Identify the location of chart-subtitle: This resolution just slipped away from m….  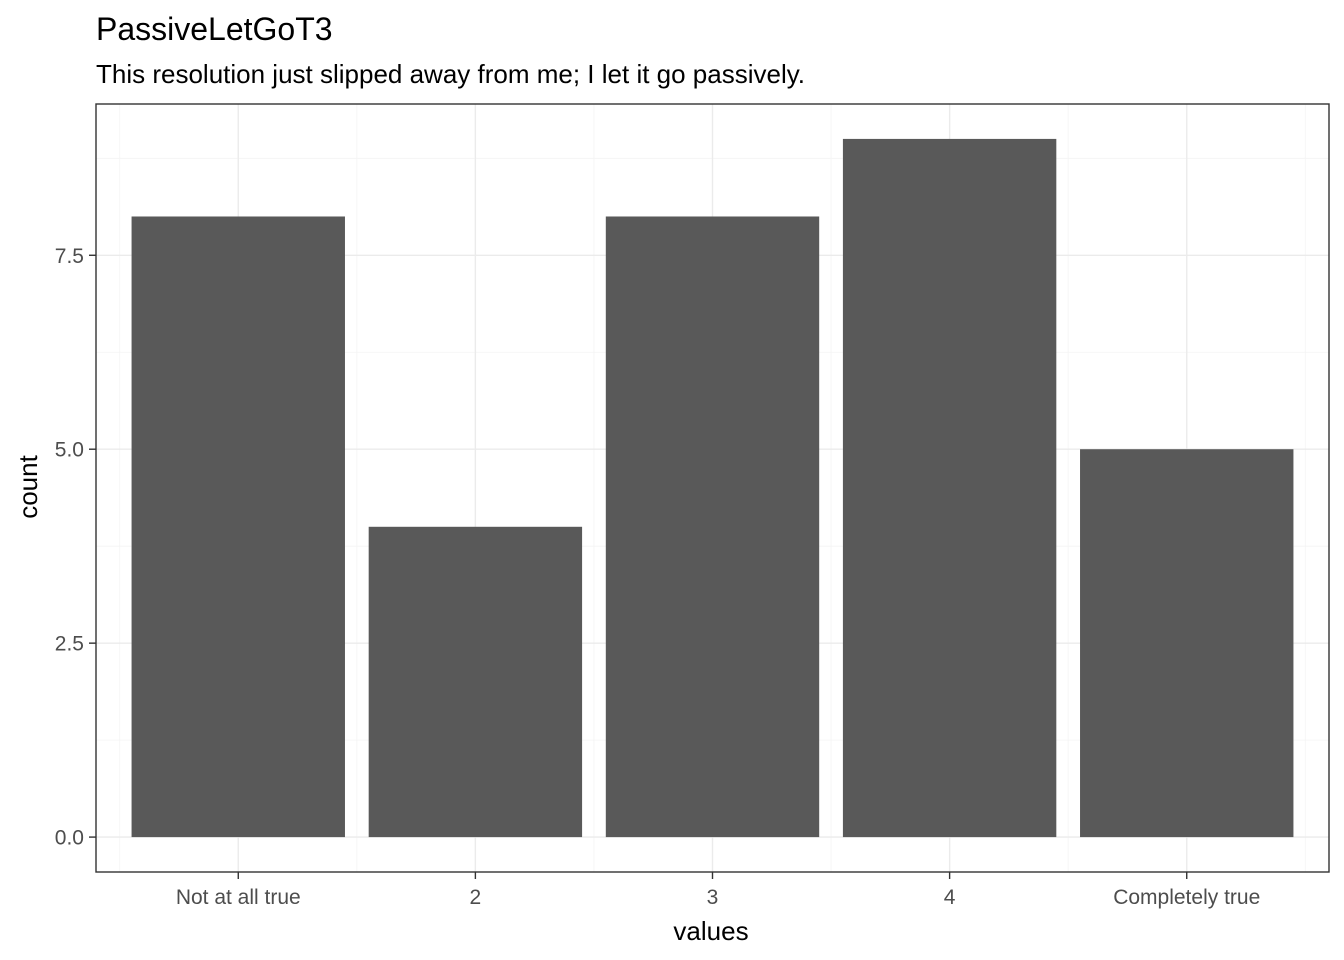
(450, 74).